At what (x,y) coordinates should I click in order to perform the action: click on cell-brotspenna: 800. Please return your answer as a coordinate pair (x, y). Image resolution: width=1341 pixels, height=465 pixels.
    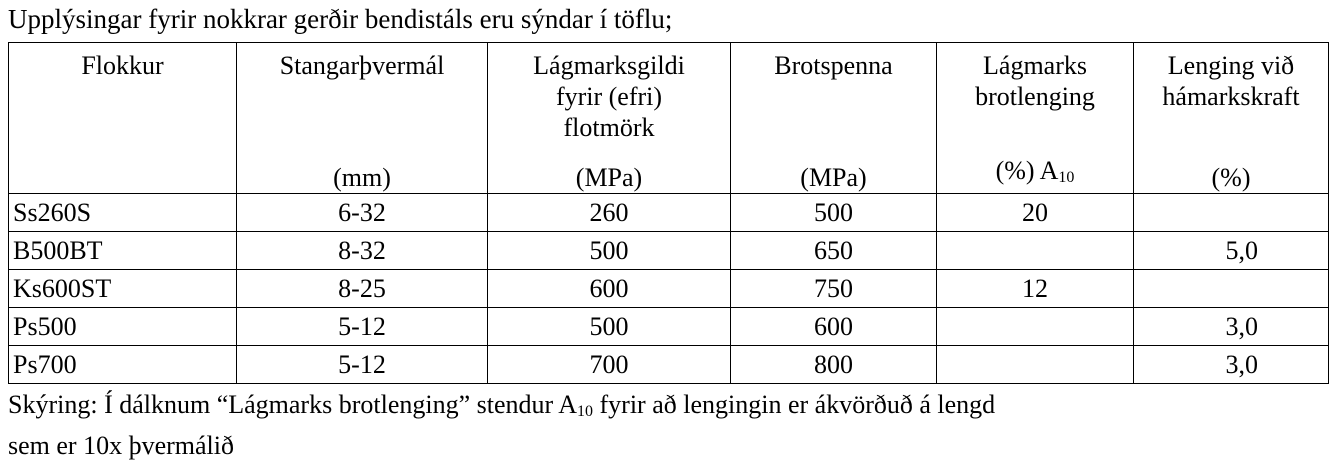
    Looking at the image, I should click on (833, 364).